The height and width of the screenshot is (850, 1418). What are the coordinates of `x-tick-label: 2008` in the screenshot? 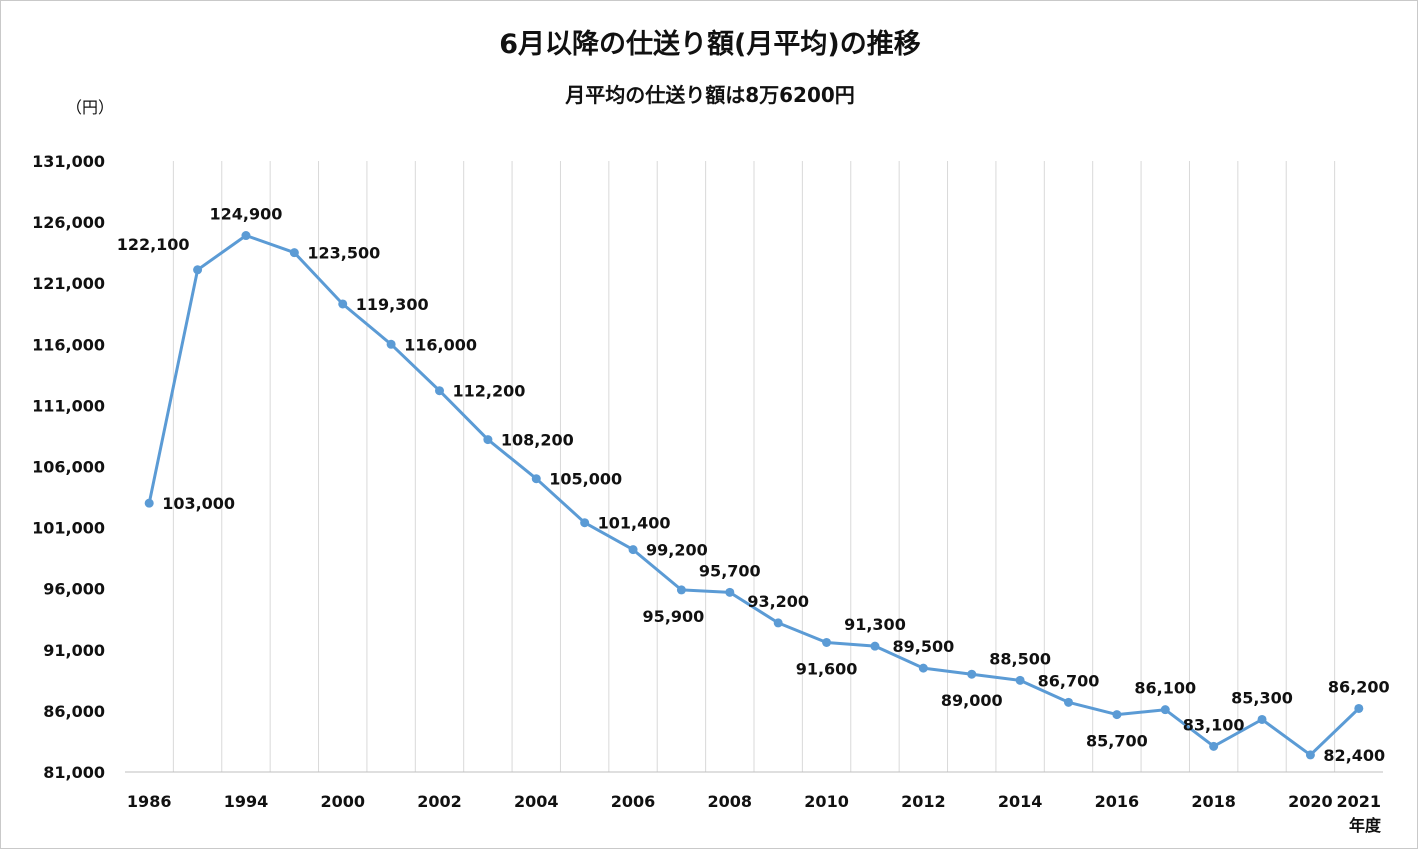 It's located at (730, 801).